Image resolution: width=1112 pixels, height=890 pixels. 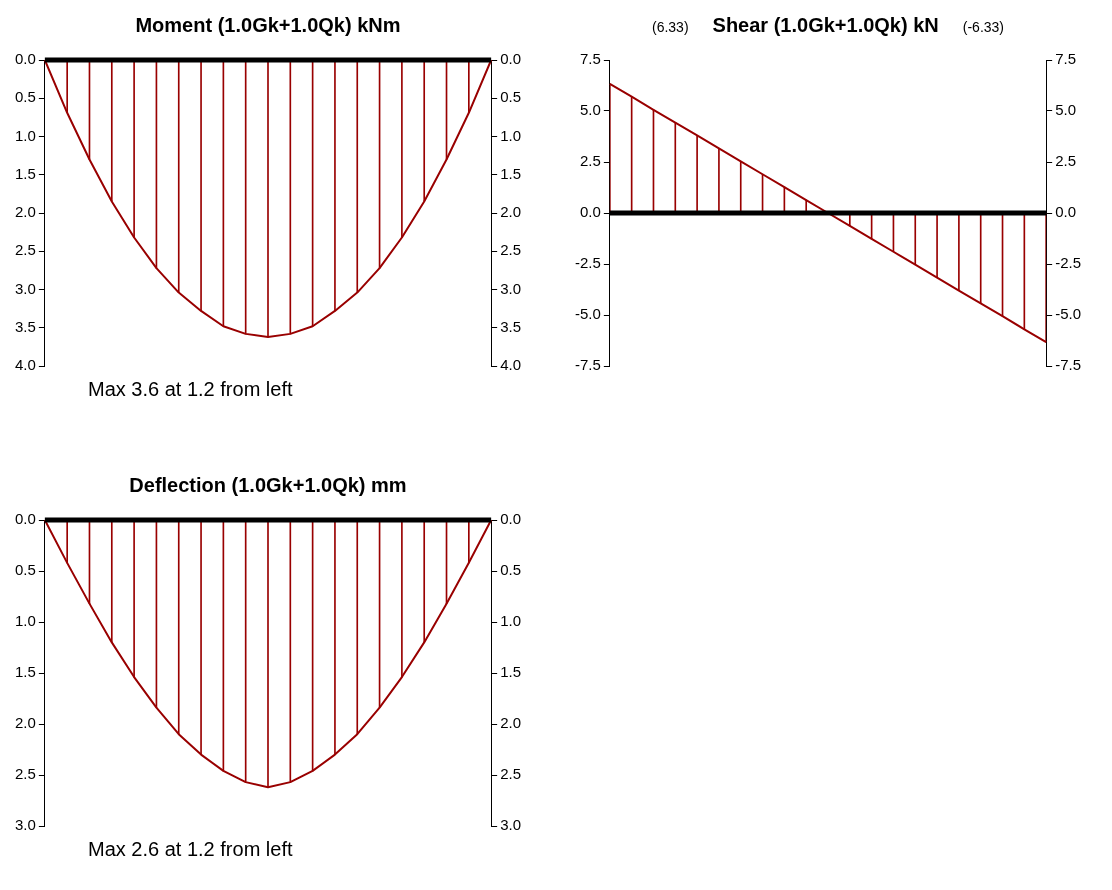 What do you see at coordinates (1066, 59) in the screenshot?
I see `y2-tick-label: 7.5` at bounding box center [1066, 59].